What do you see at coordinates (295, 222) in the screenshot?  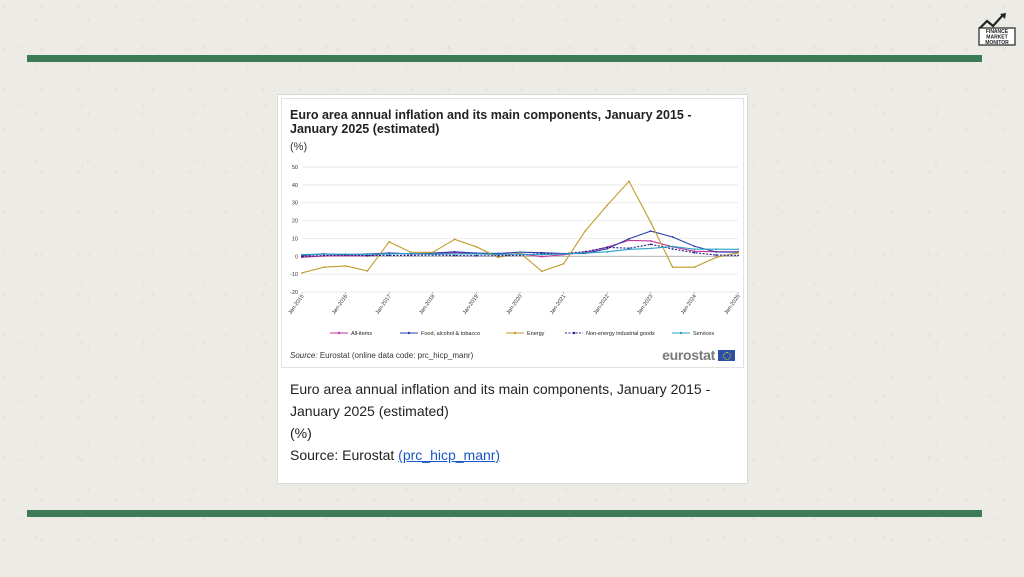 I see `y-tick-label: 20` at bounding box center [295, 222].